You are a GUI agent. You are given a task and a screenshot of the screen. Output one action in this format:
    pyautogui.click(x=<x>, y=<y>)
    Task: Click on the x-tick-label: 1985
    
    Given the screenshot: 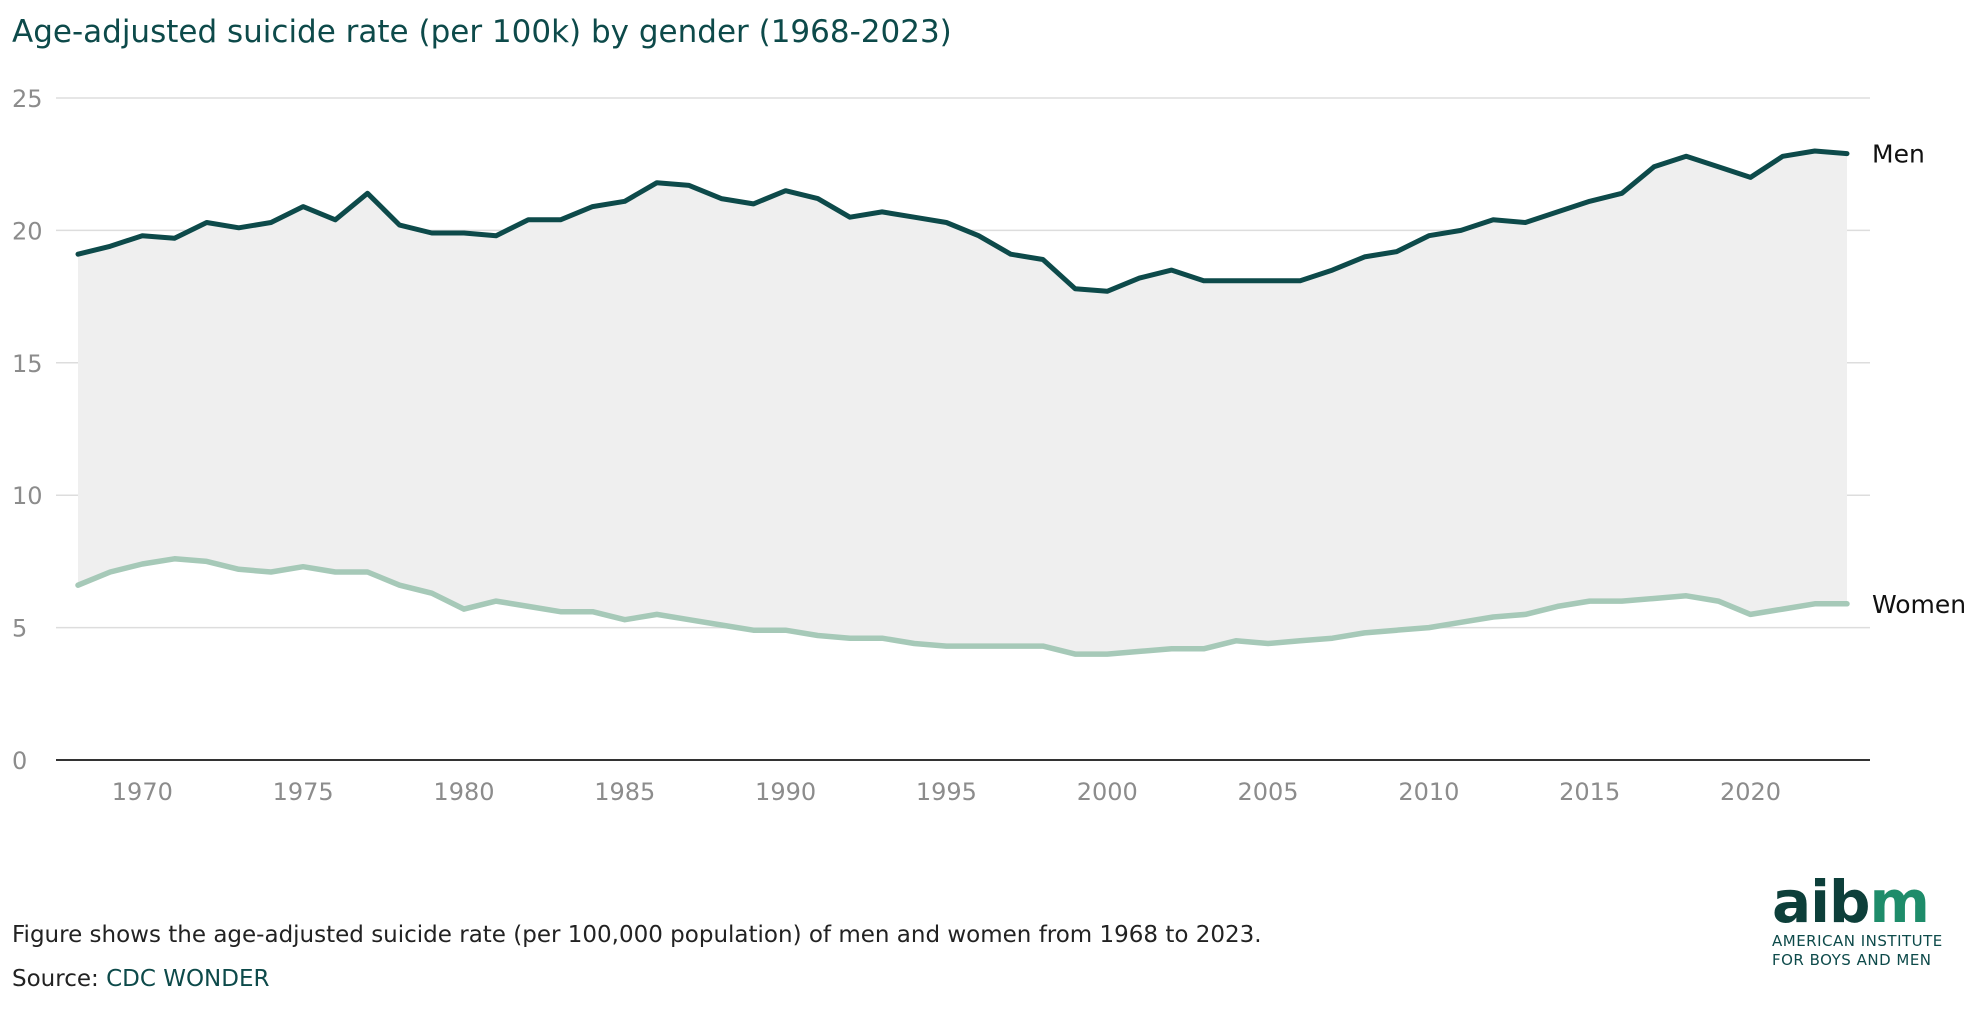 What is the action you would take?
    pyautogui.click(x=624, y=792)
    